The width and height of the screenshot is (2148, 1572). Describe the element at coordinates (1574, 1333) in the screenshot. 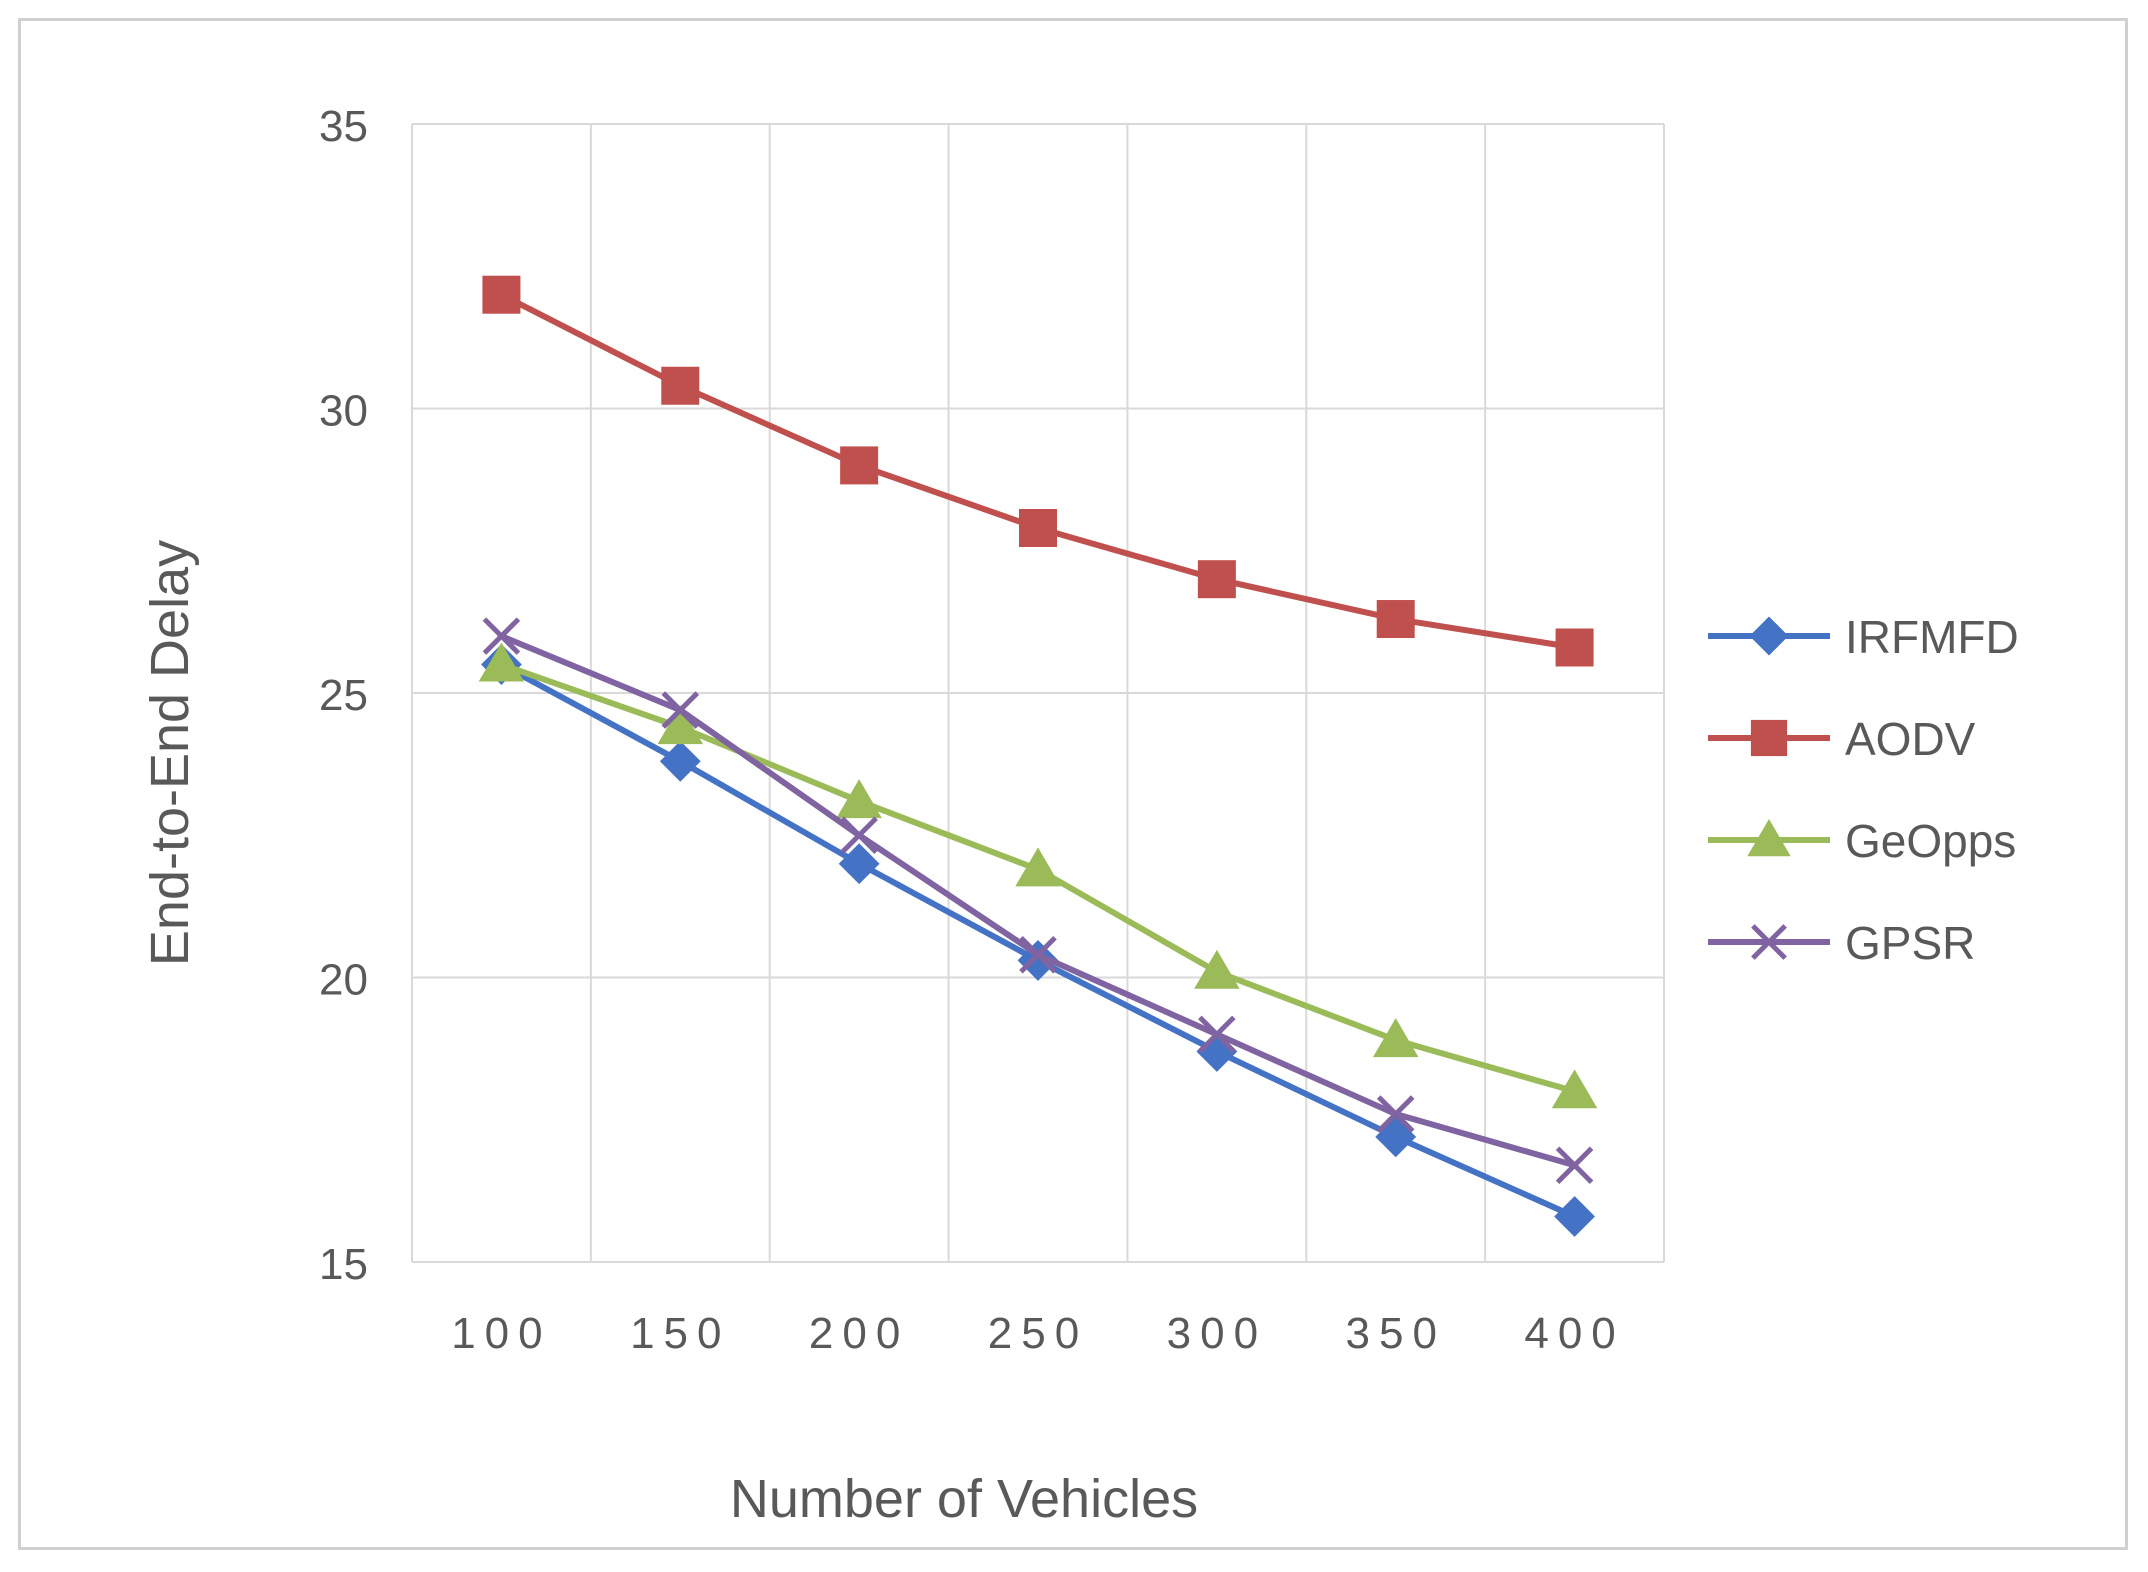

I see `x-tick-label: 400` at that location.